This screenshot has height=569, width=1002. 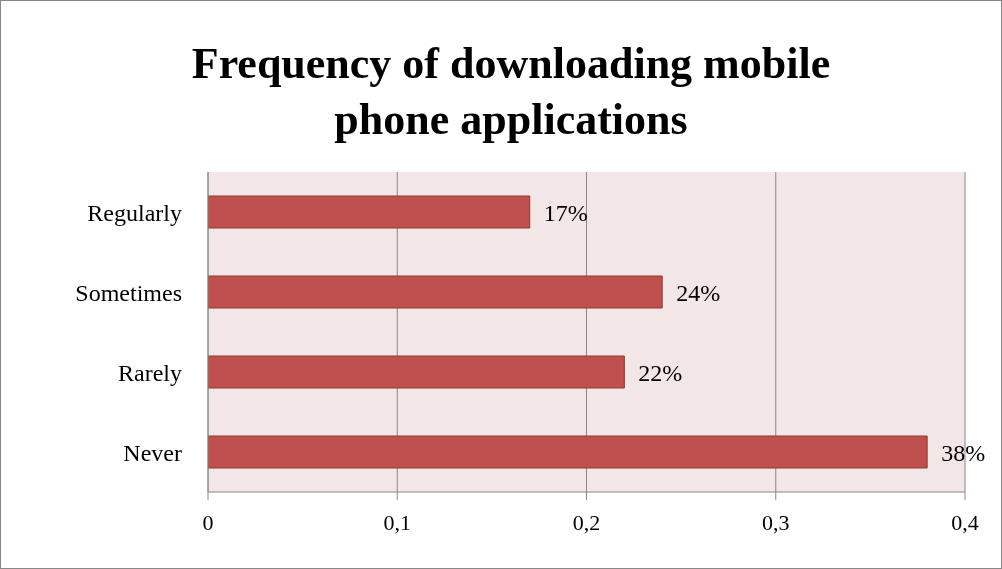 What do you see at coordinates (397, 522) in the screenshot?
I see `x-tick-label: 0,1` at bounding box center [397, 522].